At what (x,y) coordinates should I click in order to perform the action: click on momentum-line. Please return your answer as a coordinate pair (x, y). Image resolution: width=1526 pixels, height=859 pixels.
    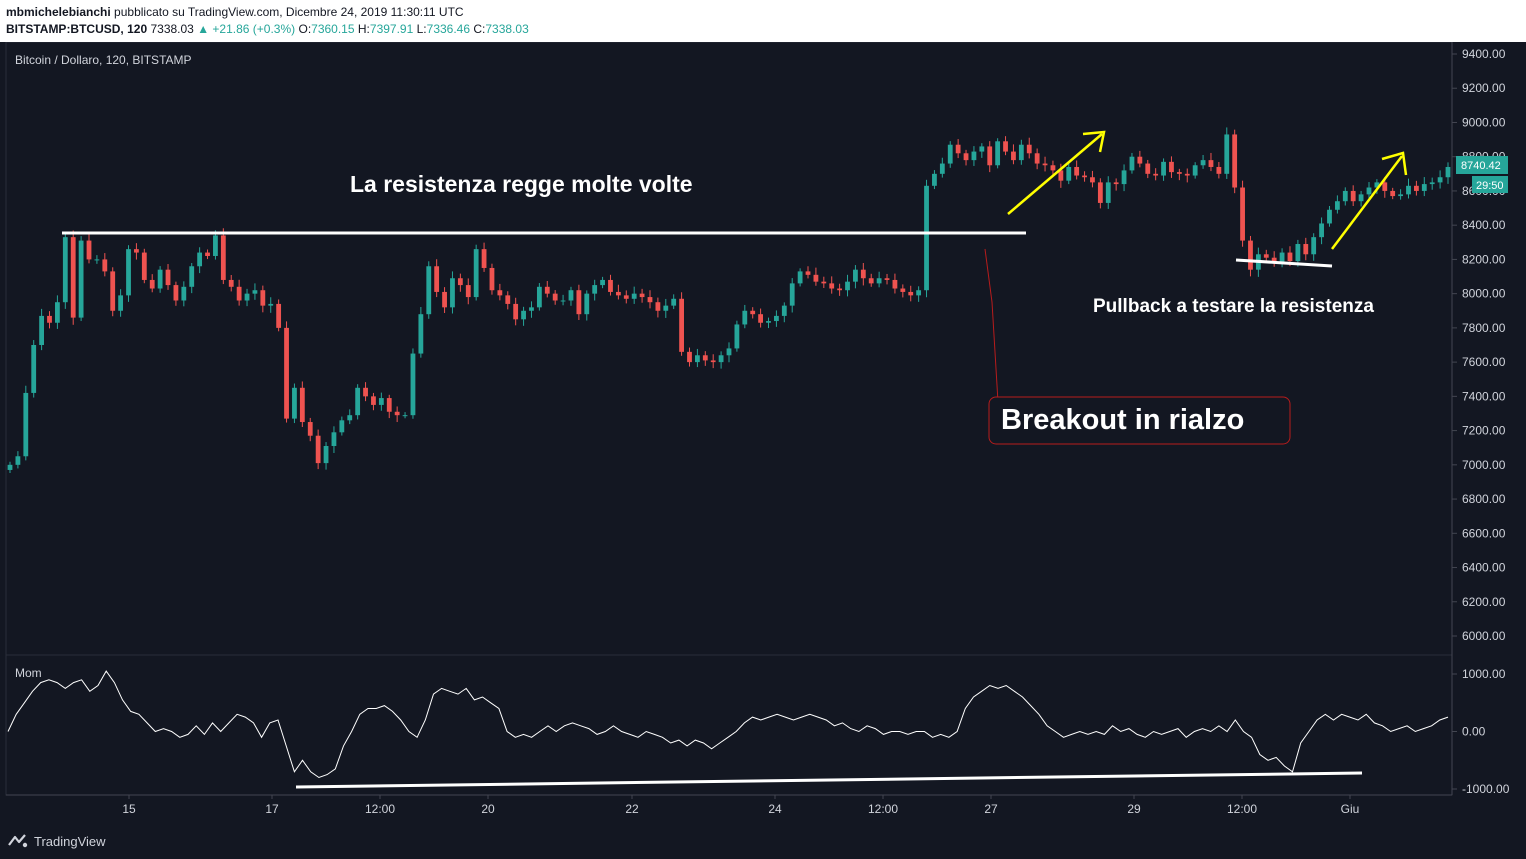
    Looking at the image, I should click on (728, 724).